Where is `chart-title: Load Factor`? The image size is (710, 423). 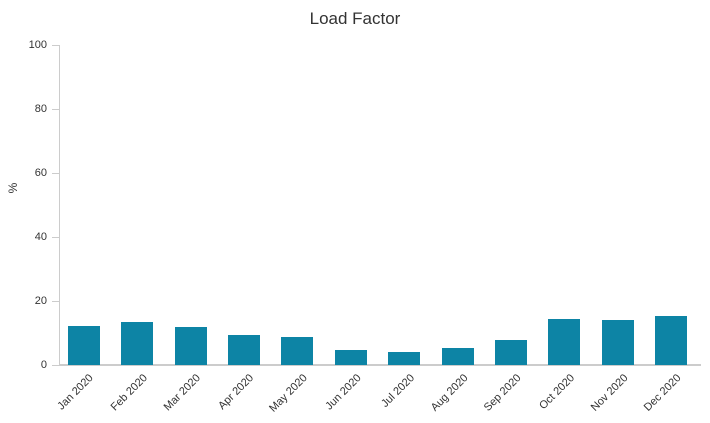 chart-title: Load Factor is located at coordinates (355, 18).